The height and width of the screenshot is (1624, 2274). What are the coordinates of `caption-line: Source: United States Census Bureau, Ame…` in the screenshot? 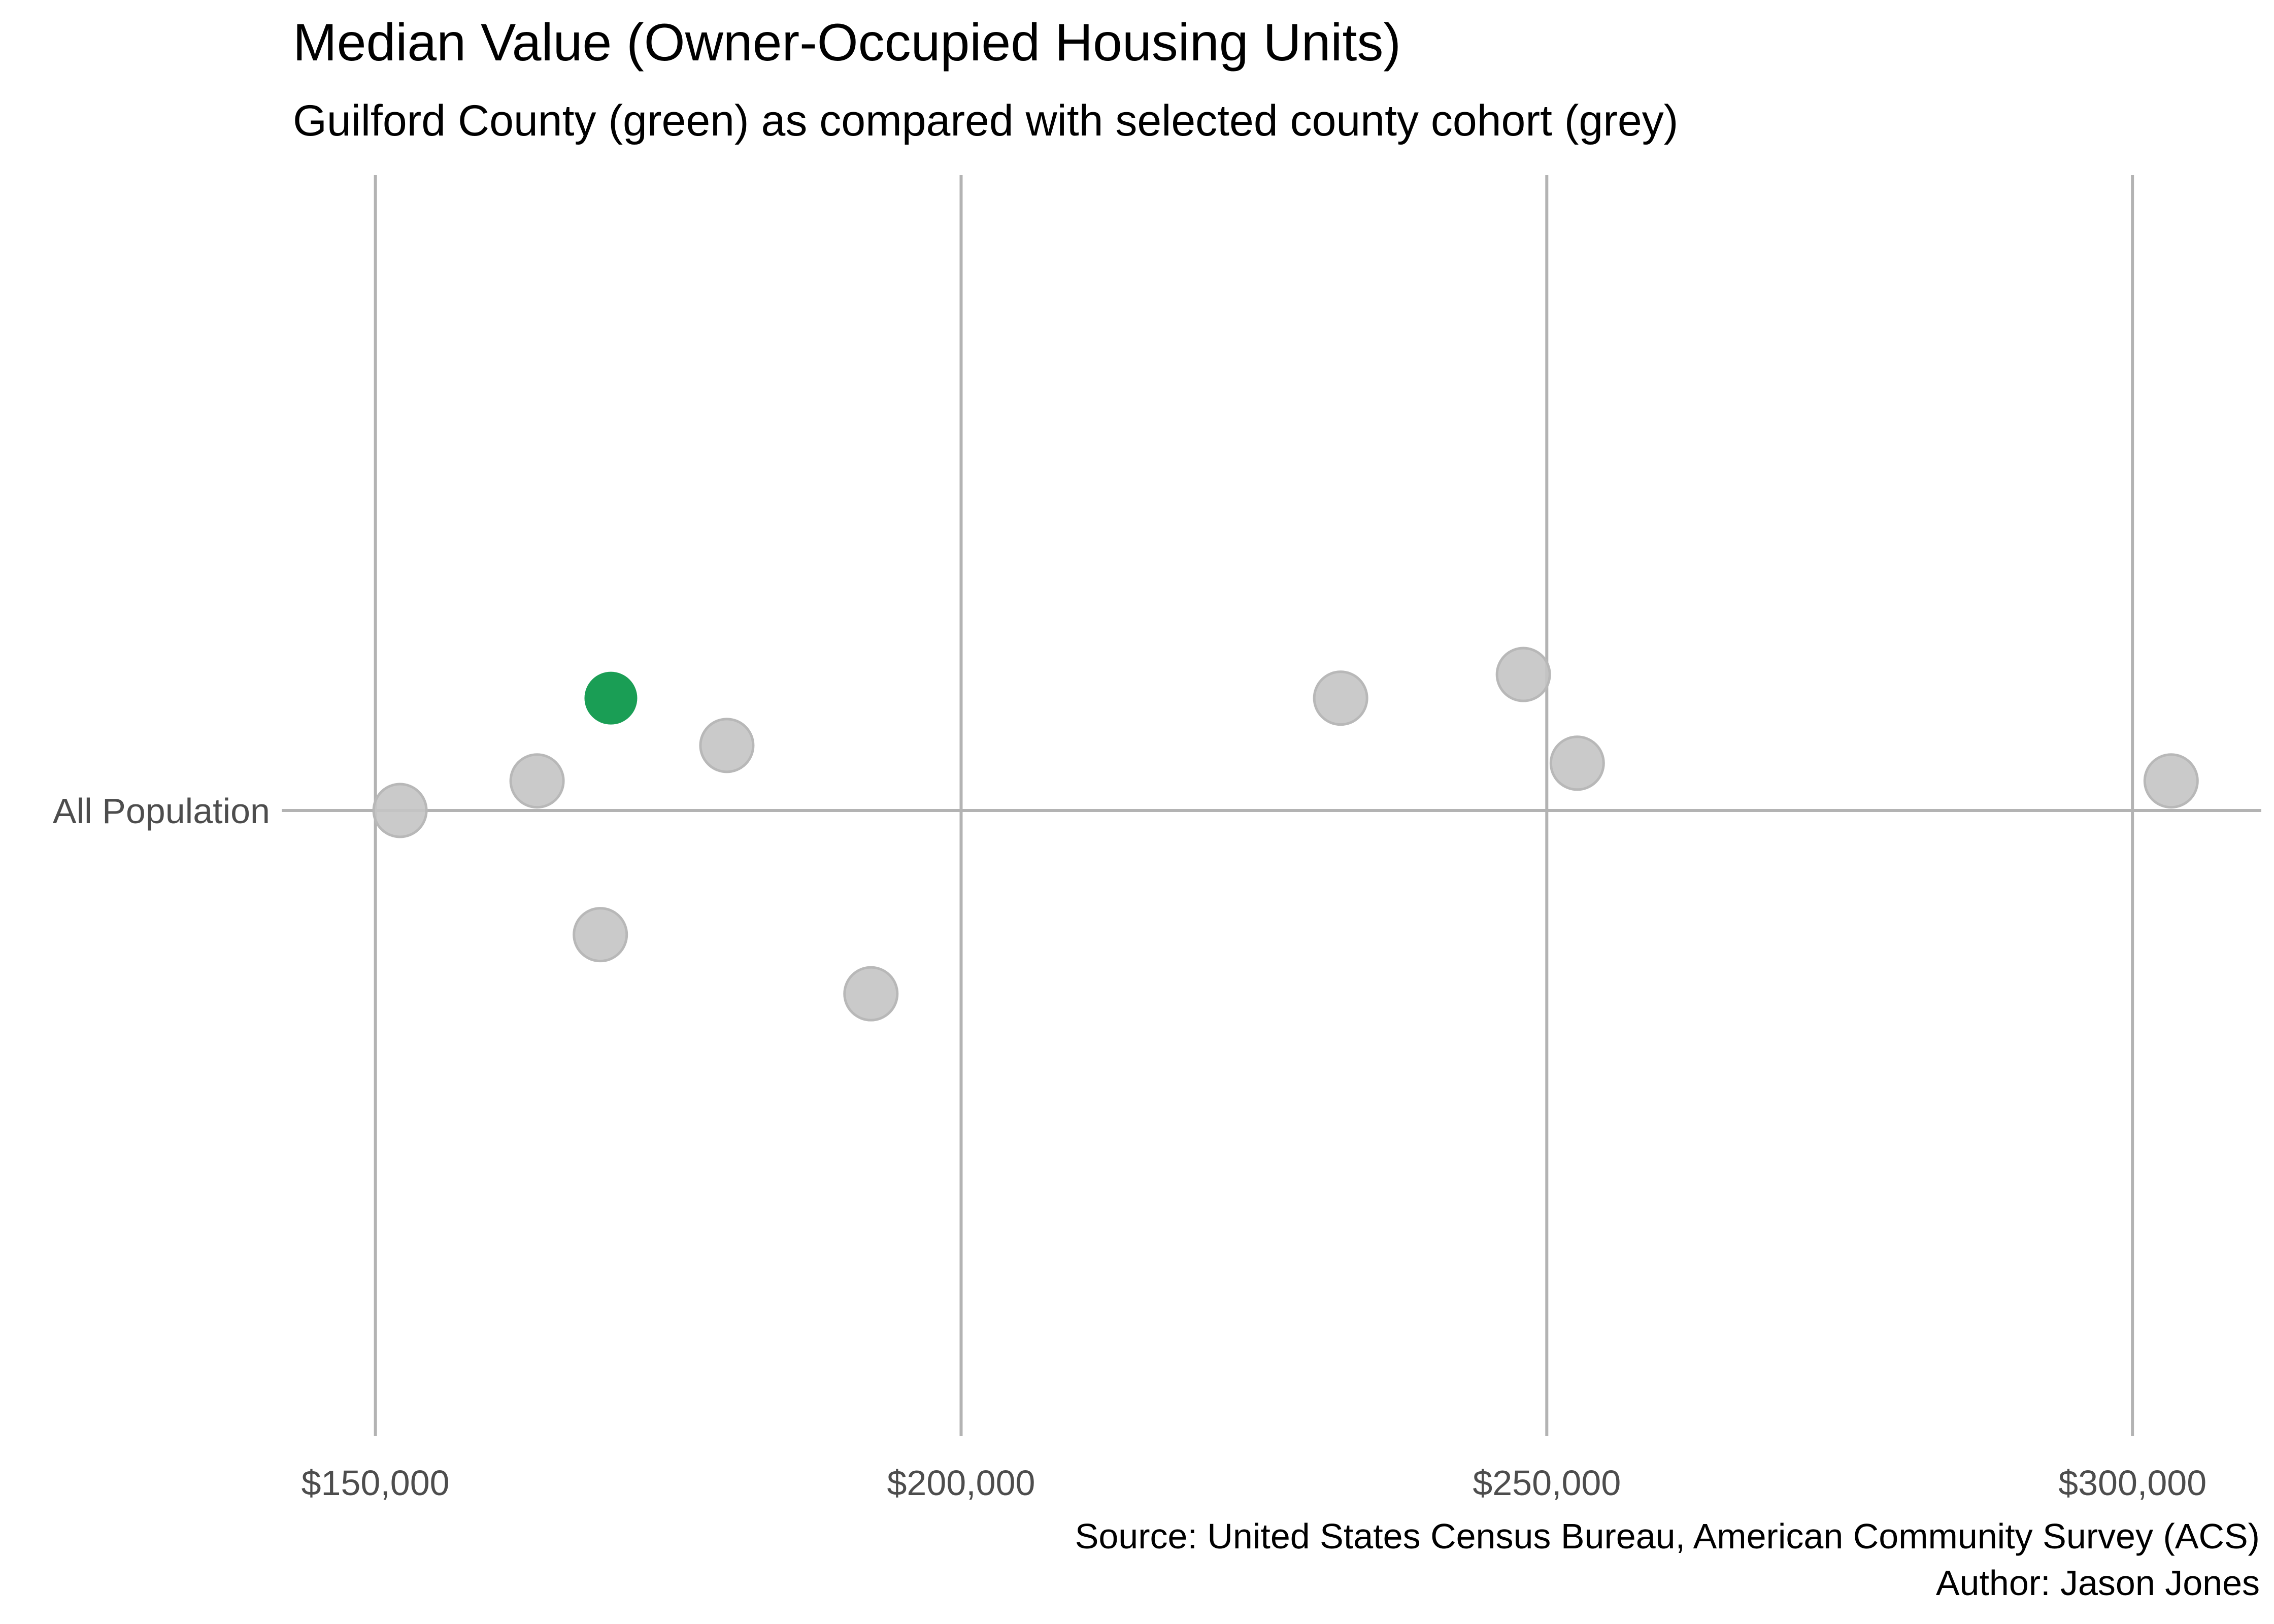 It's located at (1668, 1536).